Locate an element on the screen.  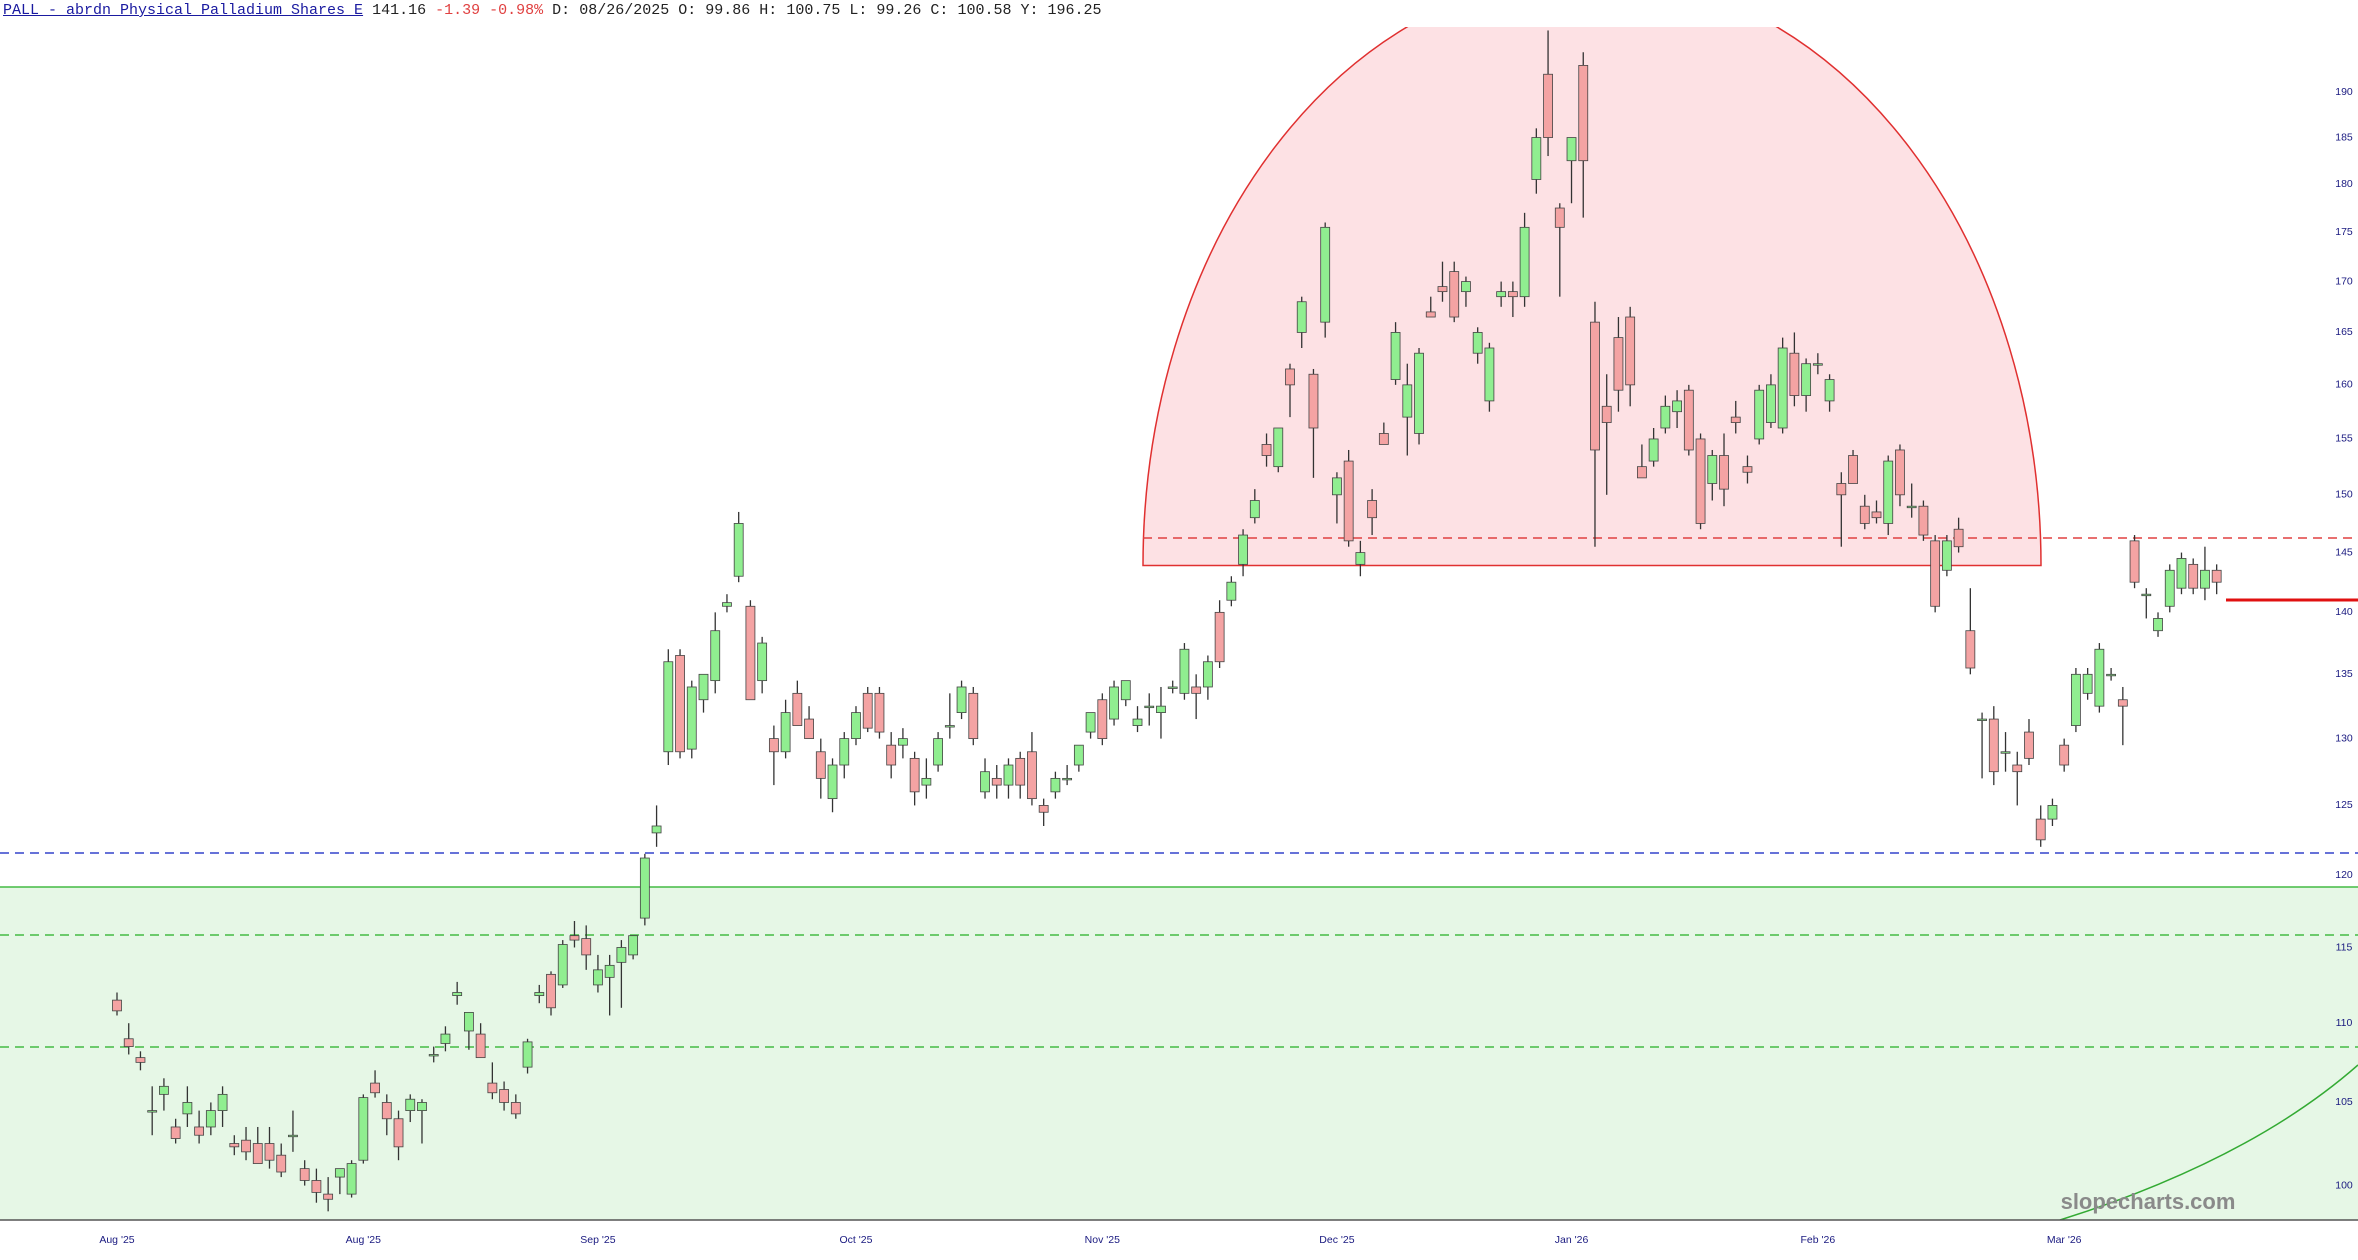
green-curve is located at coordinates (2208, 1142).